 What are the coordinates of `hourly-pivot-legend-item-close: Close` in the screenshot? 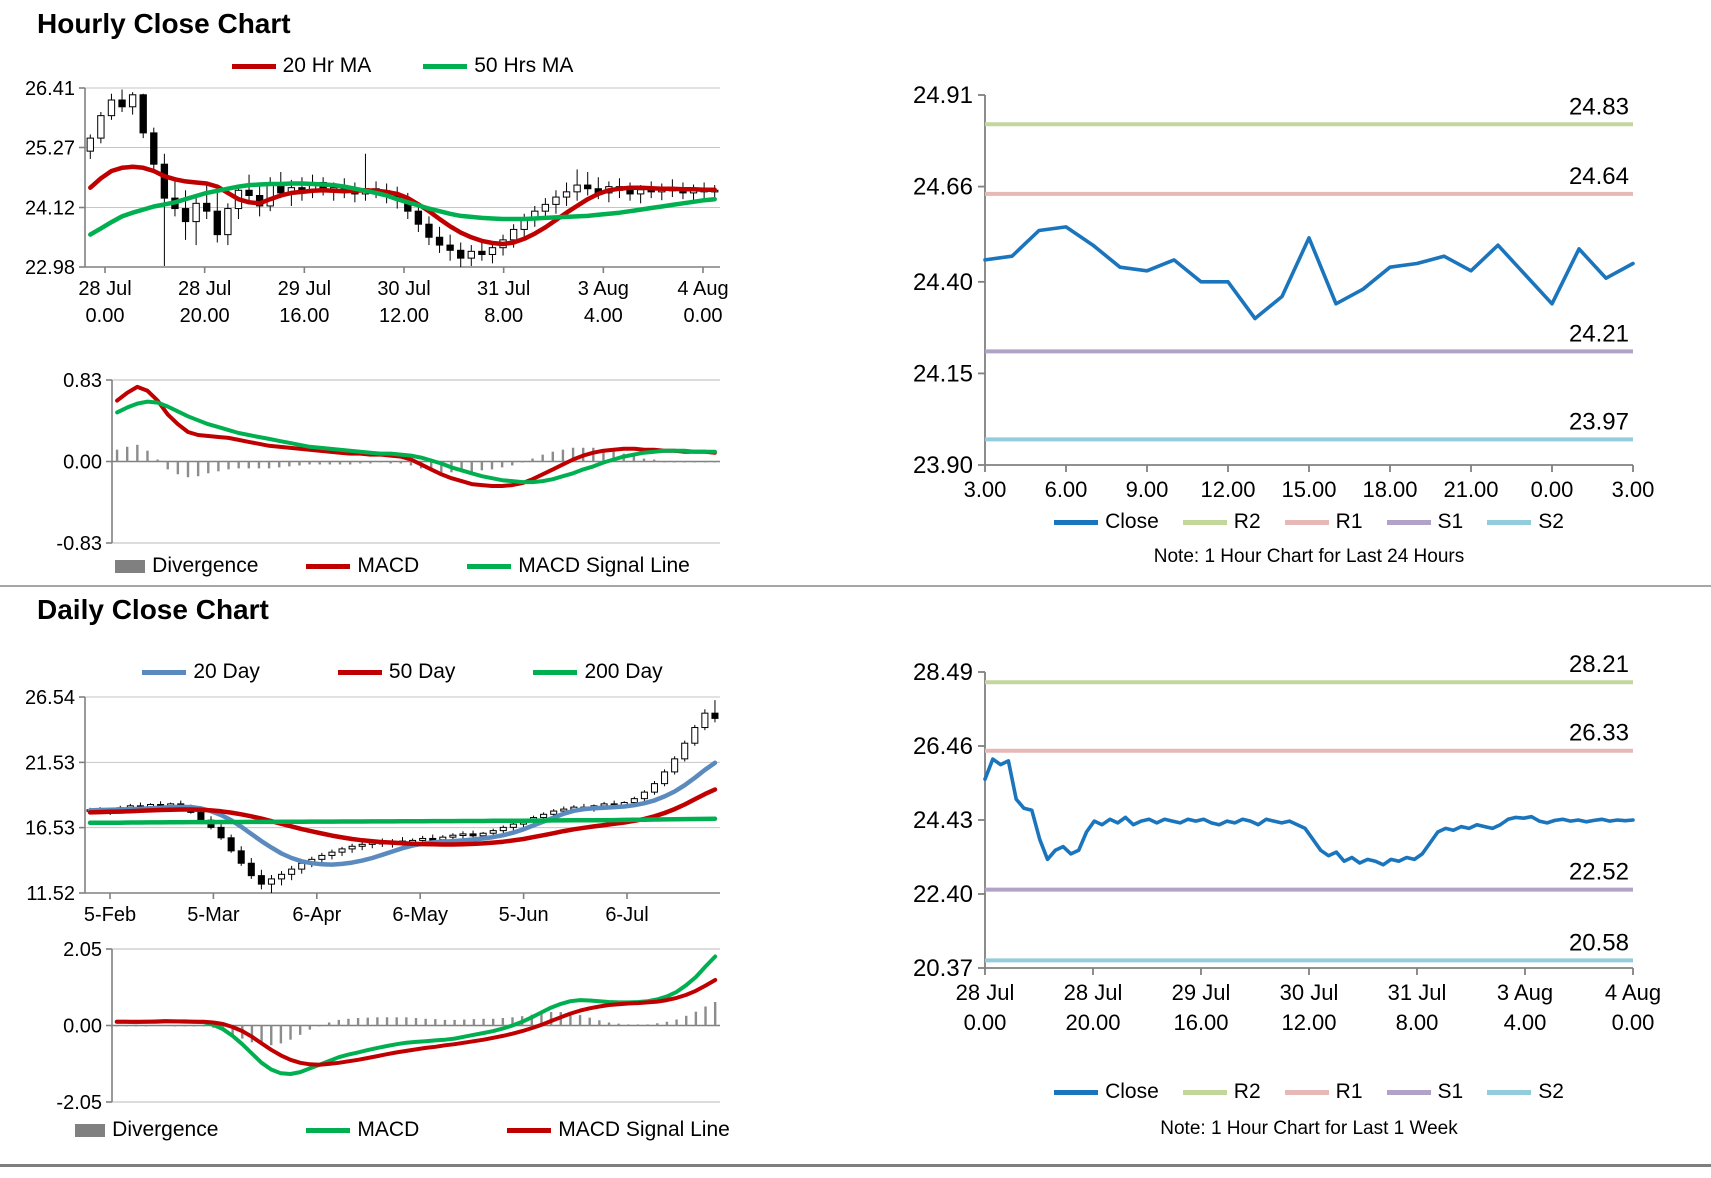 It's located at (1106, 522).